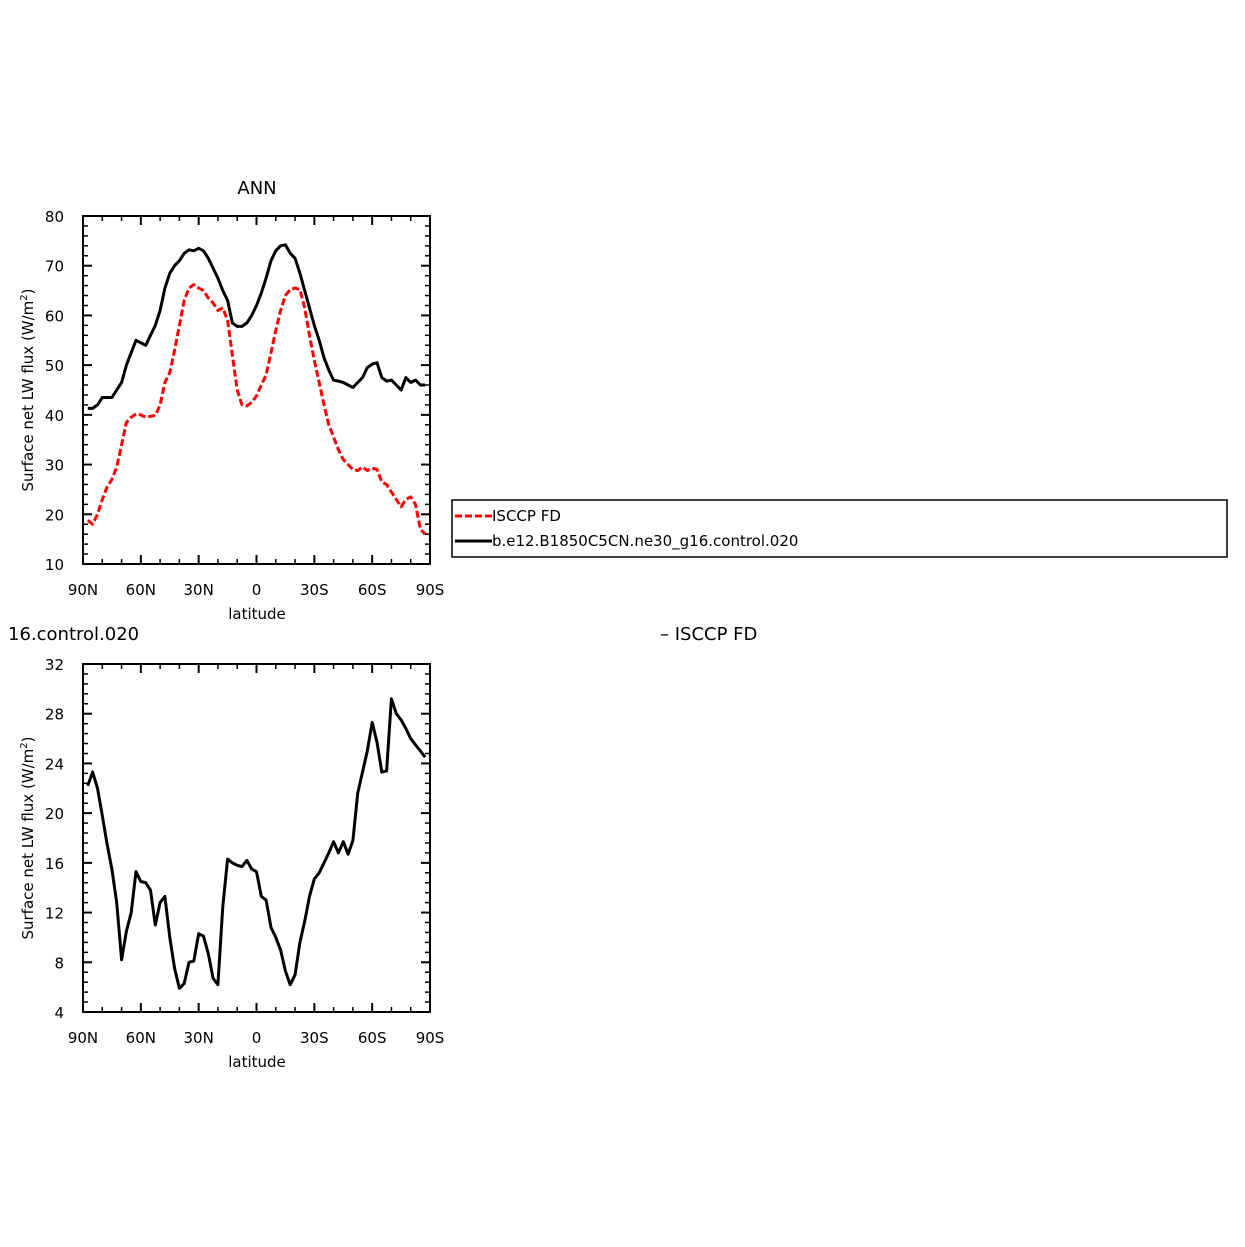 The image size is (1245, 1247). I want to click on top-xtick-label: 90S, so click(430, 590).